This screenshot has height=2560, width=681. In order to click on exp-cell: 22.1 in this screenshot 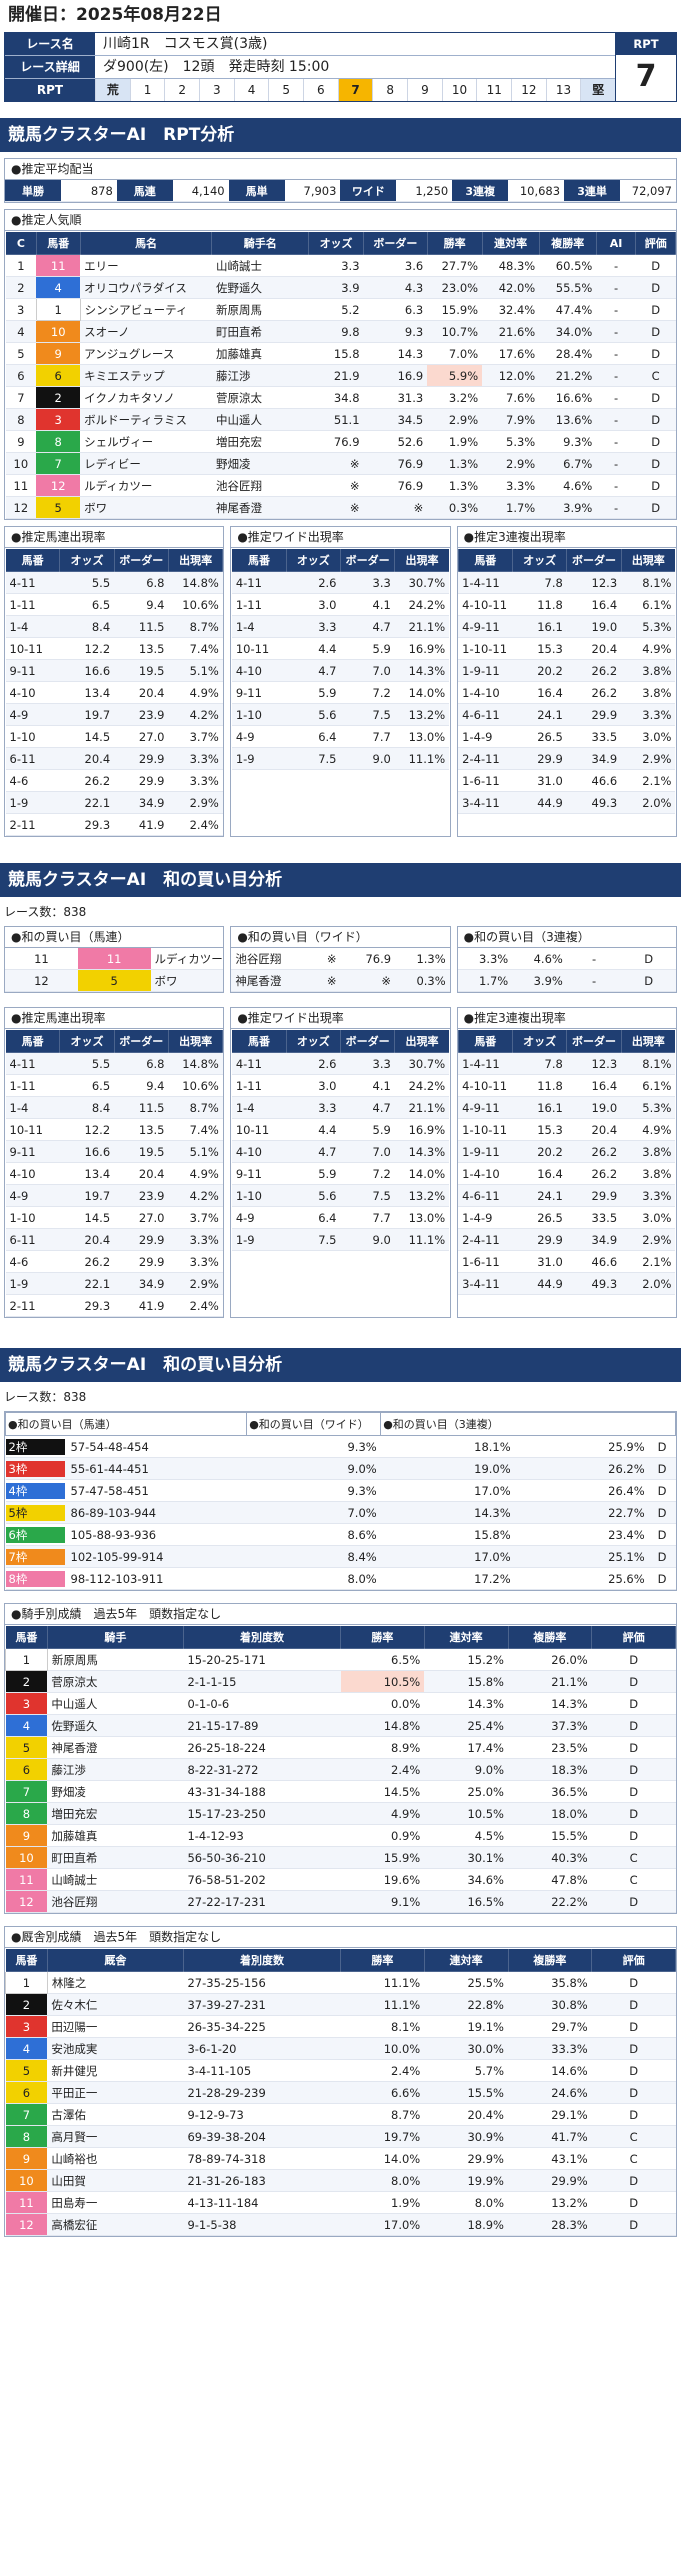, I will do `click(87, 1283)`.